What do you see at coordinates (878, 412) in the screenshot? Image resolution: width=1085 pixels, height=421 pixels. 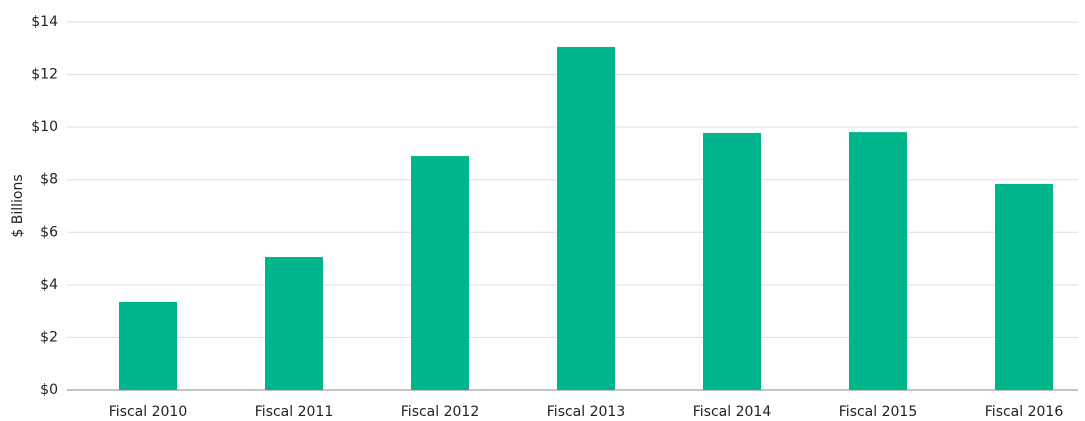 I see `x-tick-label: Fiscal 2015` at bounding box center [878, 412].